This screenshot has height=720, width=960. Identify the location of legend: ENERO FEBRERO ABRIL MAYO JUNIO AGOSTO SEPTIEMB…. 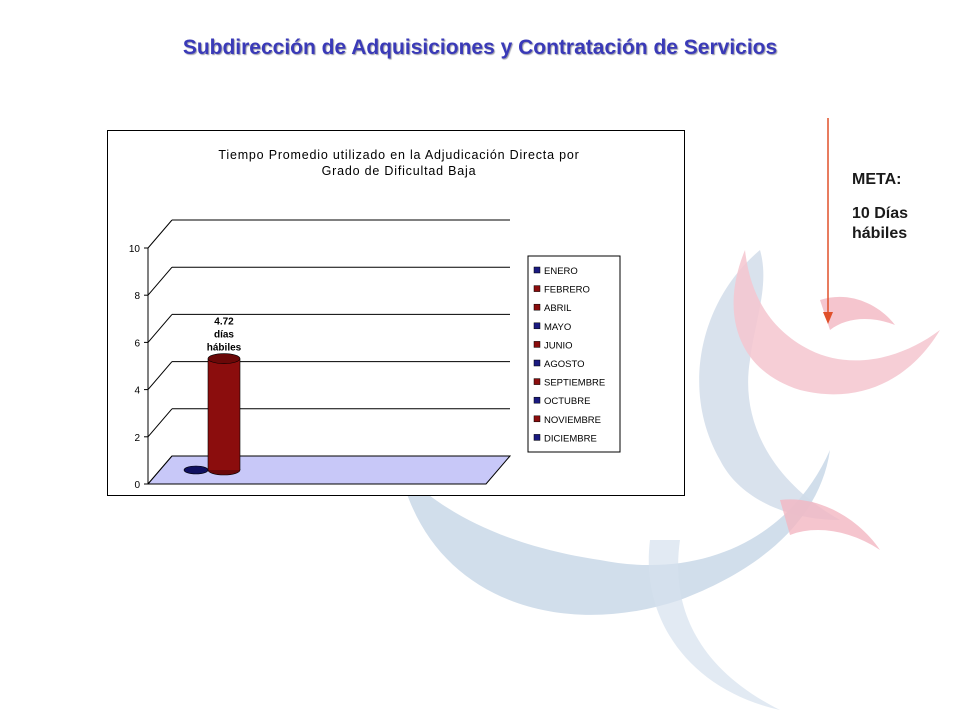
(574, 354).